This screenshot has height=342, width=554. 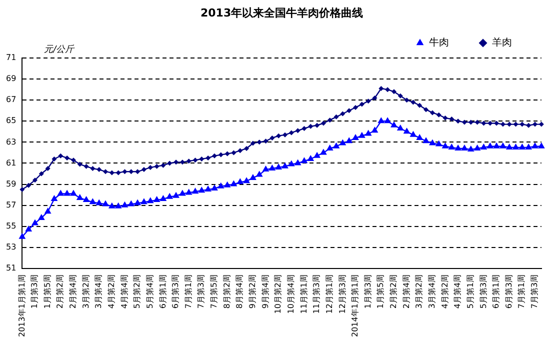 What do you see at coordinates (11, 57) in the screenshot?
I see `y-tick-label: 71` at bounding box center [11, 57].